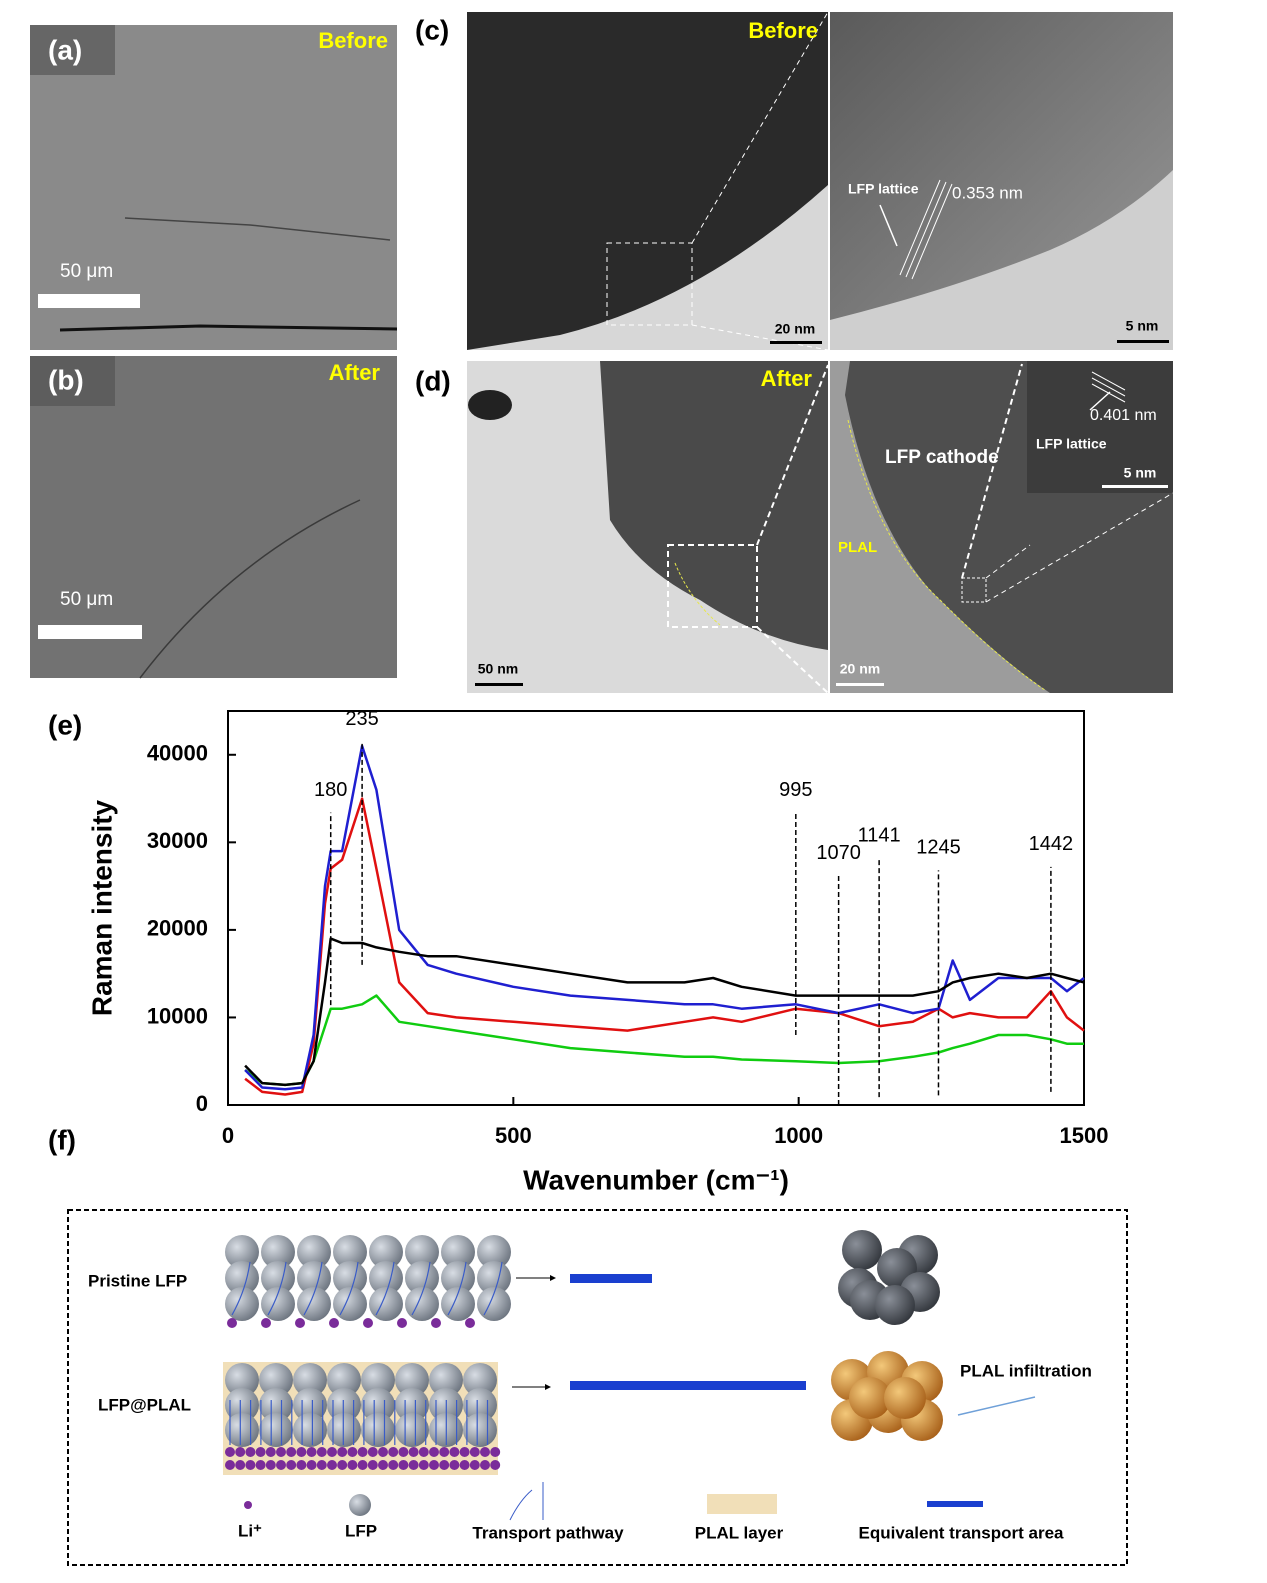 This screenshot has height=1583, width=1267. Describe the element at coordinates (66, 379) in the screenshot. I see `panel-label: (b)` at that location.